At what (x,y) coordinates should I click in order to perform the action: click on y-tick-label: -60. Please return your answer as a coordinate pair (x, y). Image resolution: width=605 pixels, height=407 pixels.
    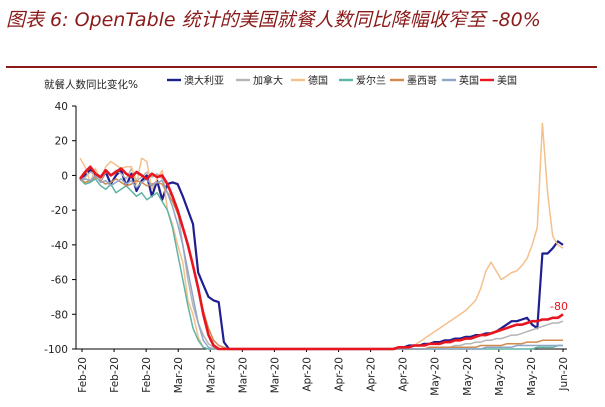
    Looking at the image, I should click on (59, 281).